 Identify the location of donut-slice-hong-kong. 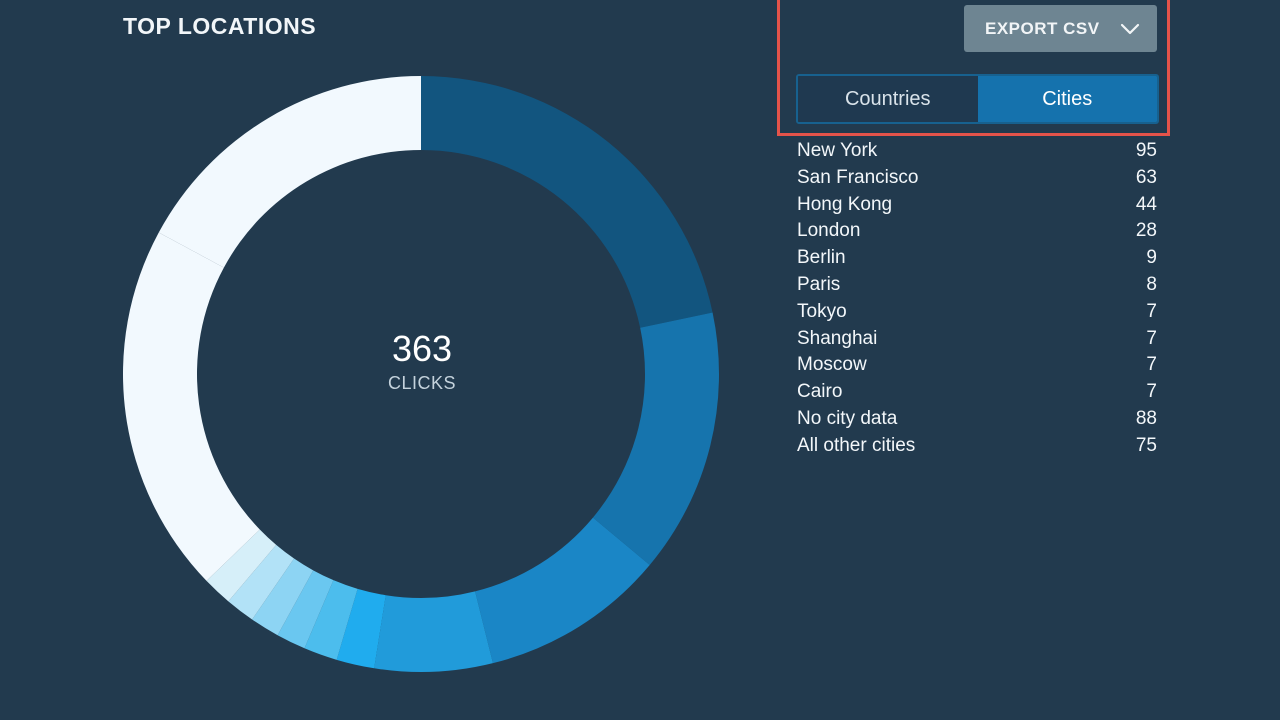
(562, 590).